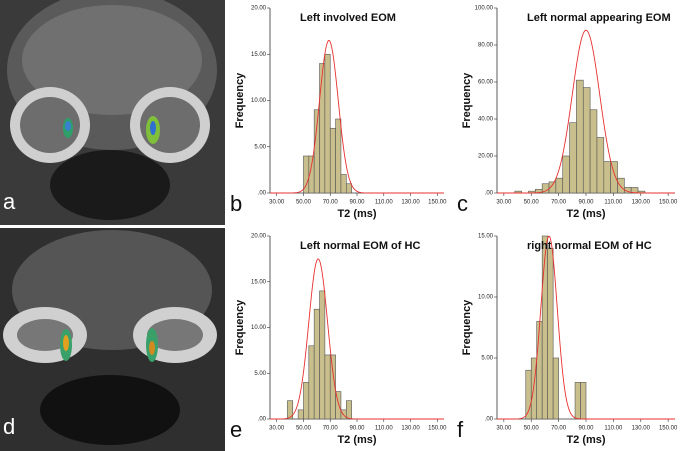 The height and width of the screenshot is (451, 685). I want to click on y-tick-label: 80.00, so click(486, 46).